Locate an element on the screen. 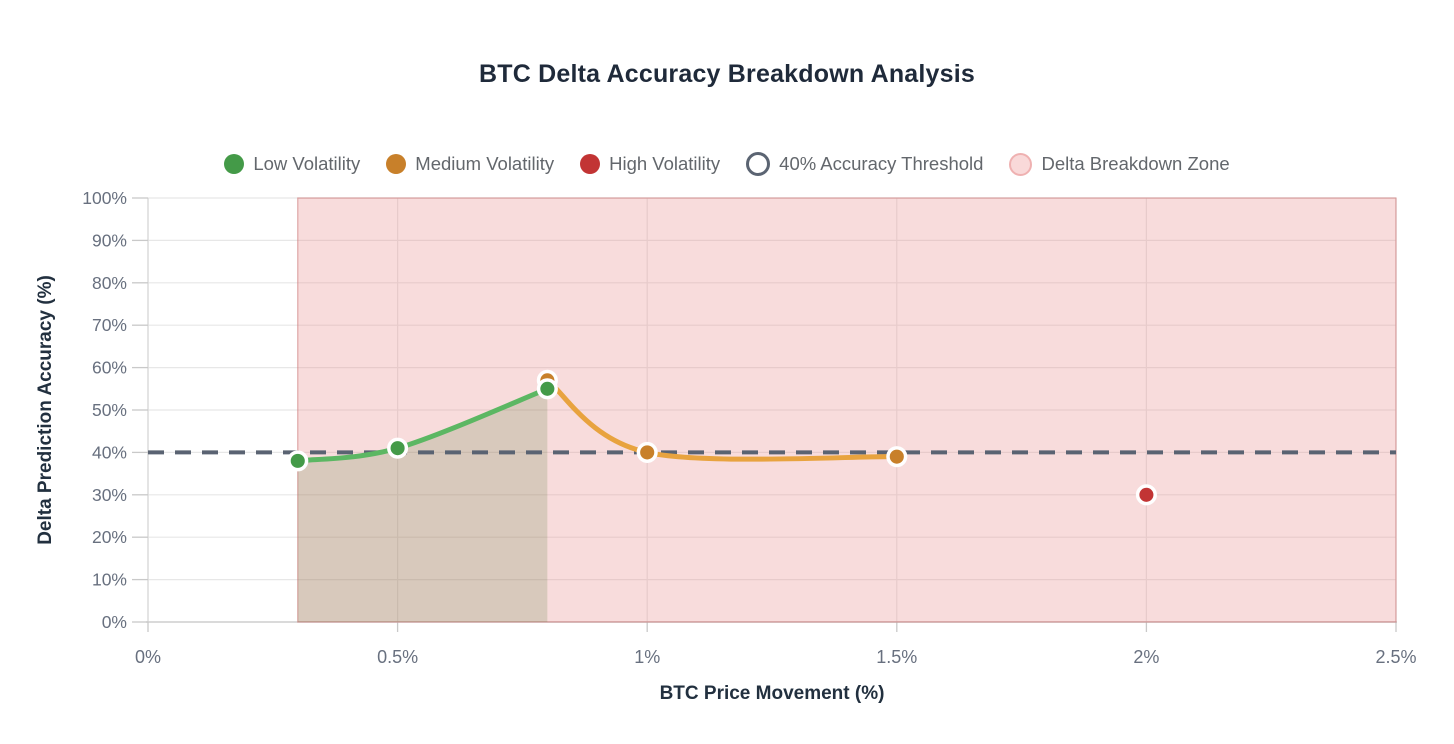 The height and width of the screenshot is (744, 1454). medium-volatility-dot-icon is located at coordinates (396, 164).